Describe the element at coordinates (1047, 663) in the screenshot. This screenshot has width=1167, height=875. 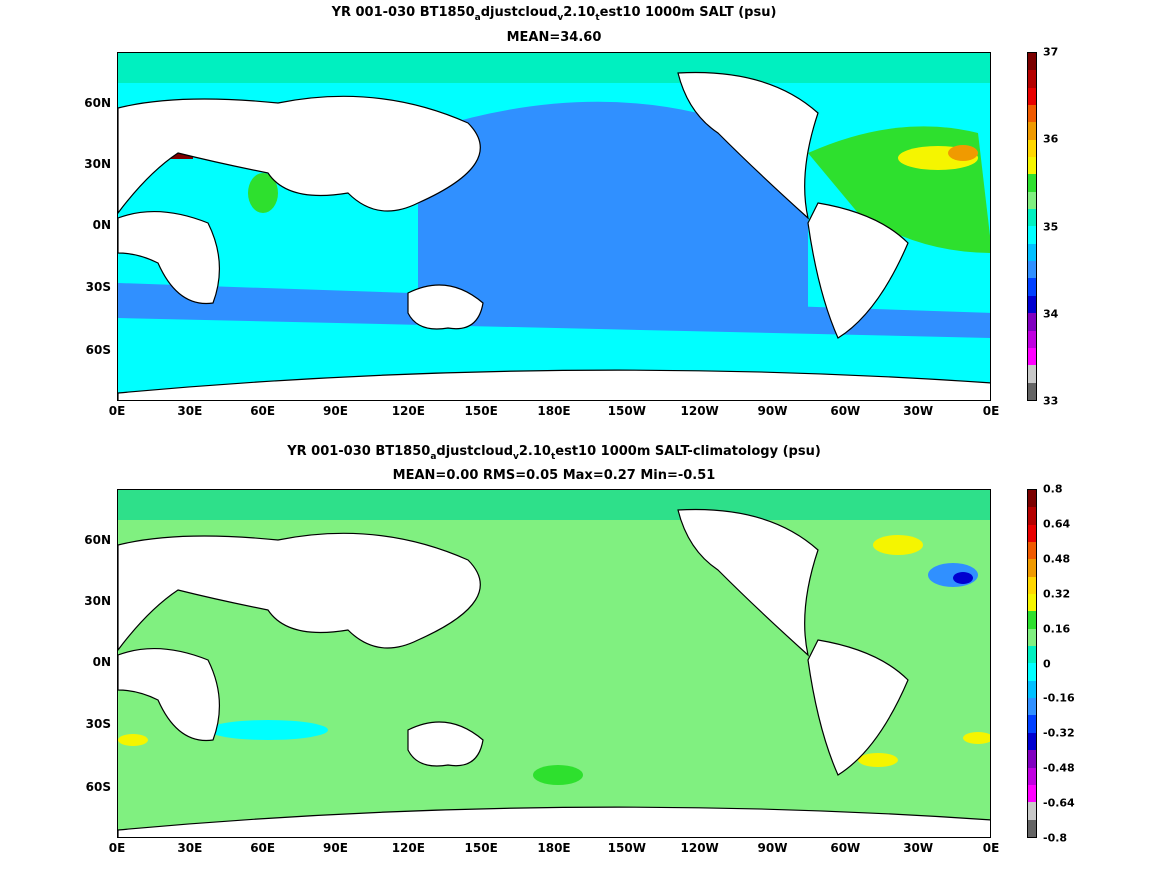
I see `colorbar-label: 0` at that location.